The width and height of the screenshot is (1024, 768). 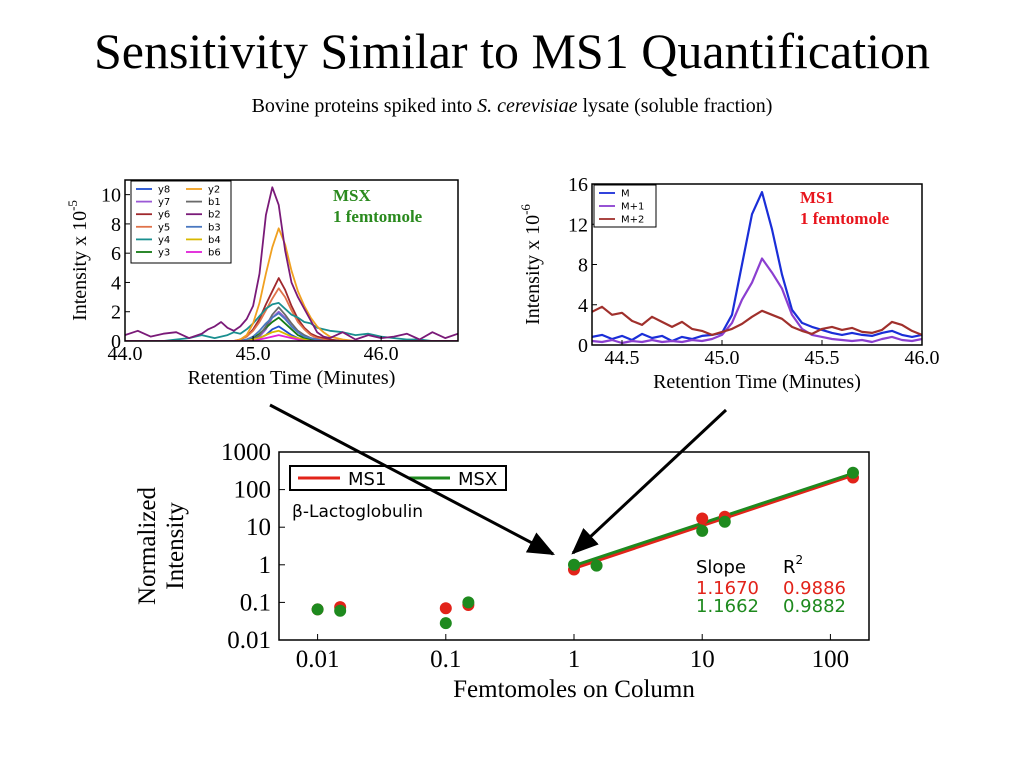 What do you see at coordinates (246, 452) in the screenshot?
I see `y-tick-label: 1000` at bounding box center [246, 452].